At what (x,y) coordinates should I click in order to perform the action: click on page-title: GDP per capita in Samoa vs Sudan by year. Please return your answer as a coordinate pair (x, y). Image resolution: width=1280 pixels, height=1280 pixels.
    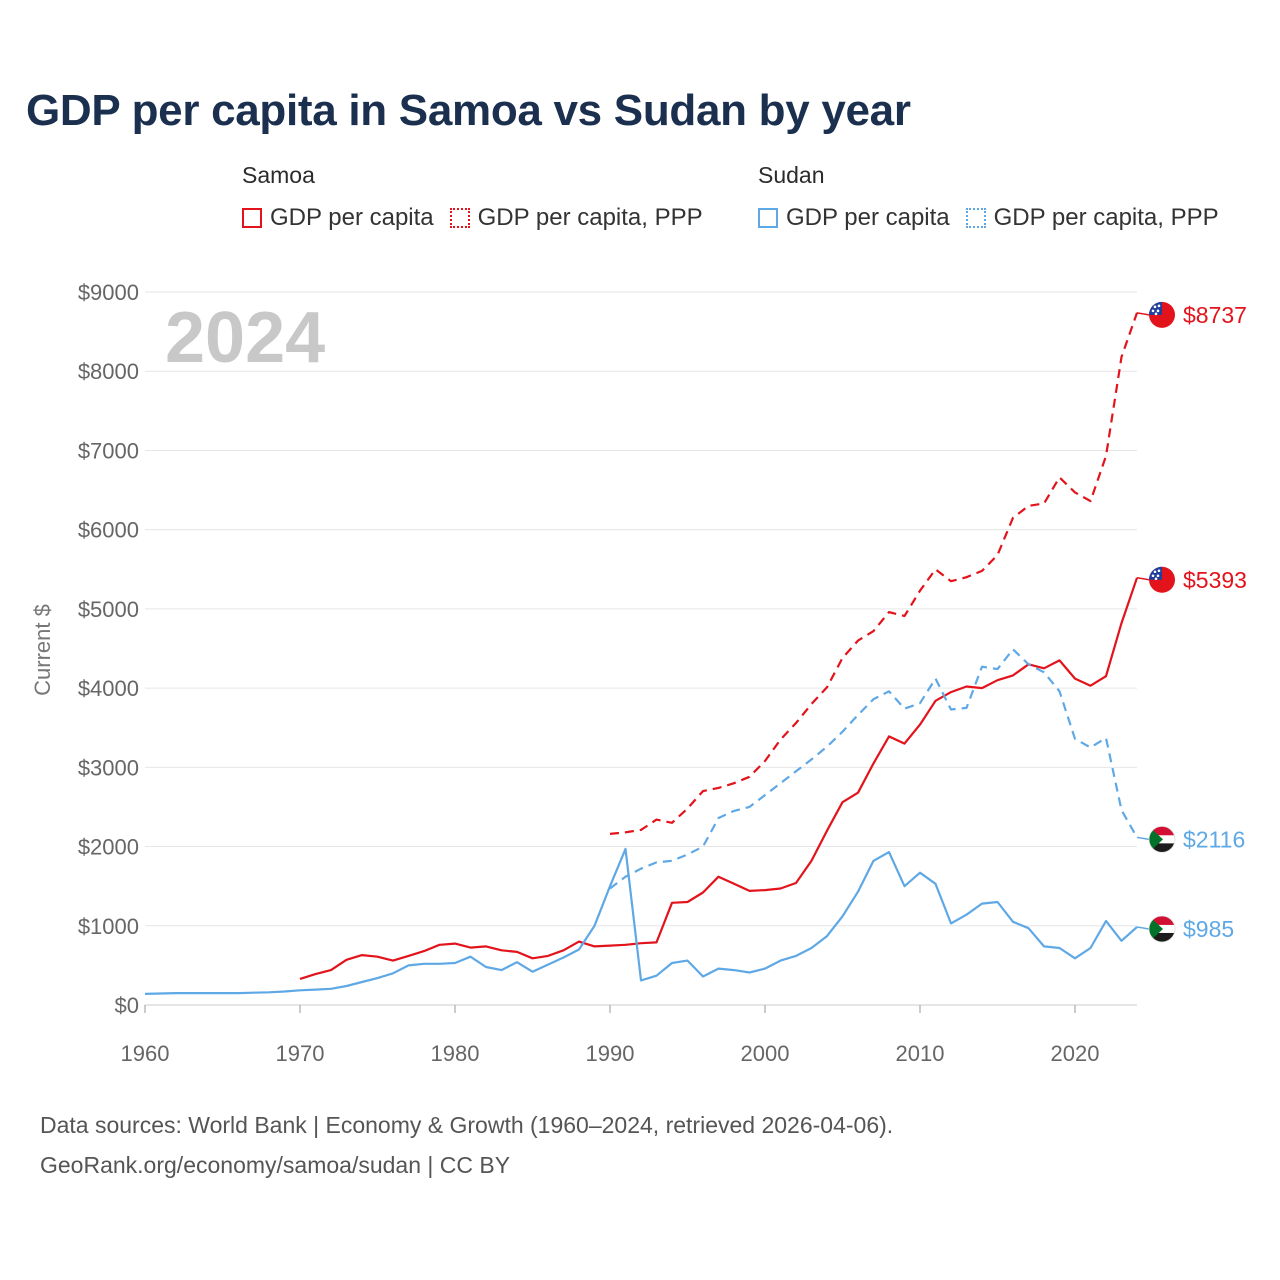
    Looking at the image, I should click on (468, 110).